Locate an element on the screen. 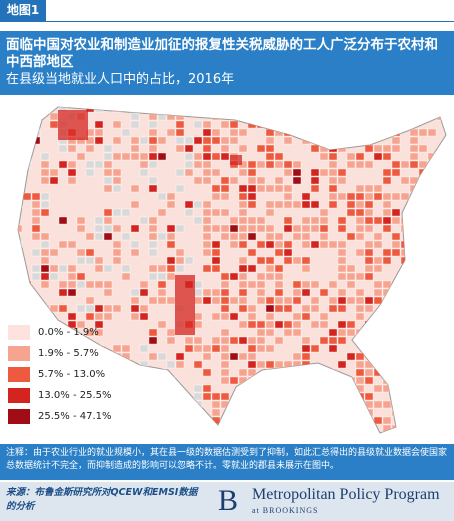 The image size is (454, 521). subtitle: 在县级当地就业人口中的占比，2016年 is located at coordinates (120, 79).